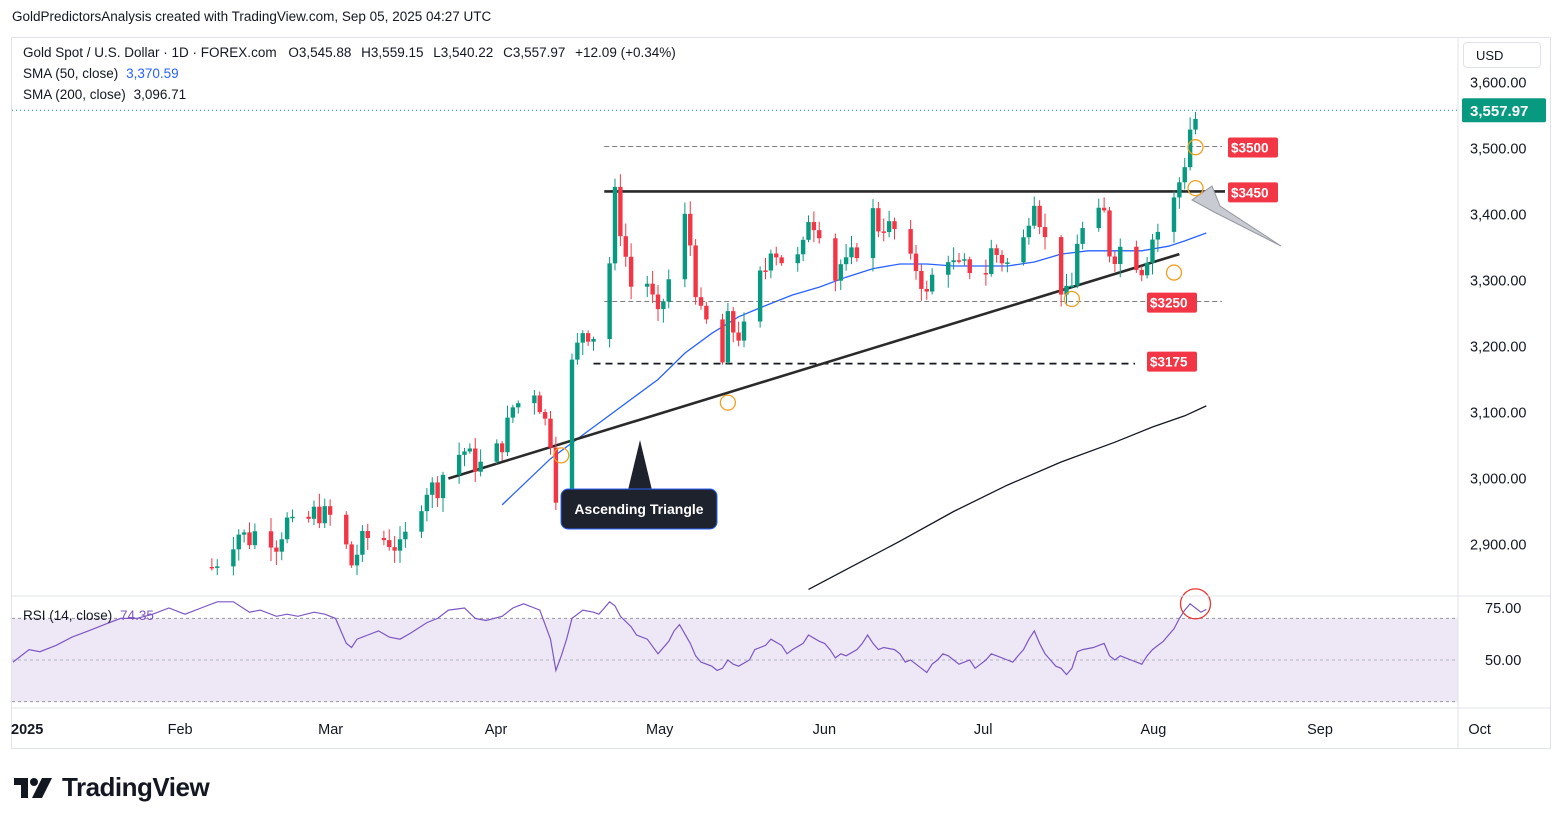  Describe the element at coordinates (1502, 55) in the screenshot. I see `currency-button: USD` at that location.